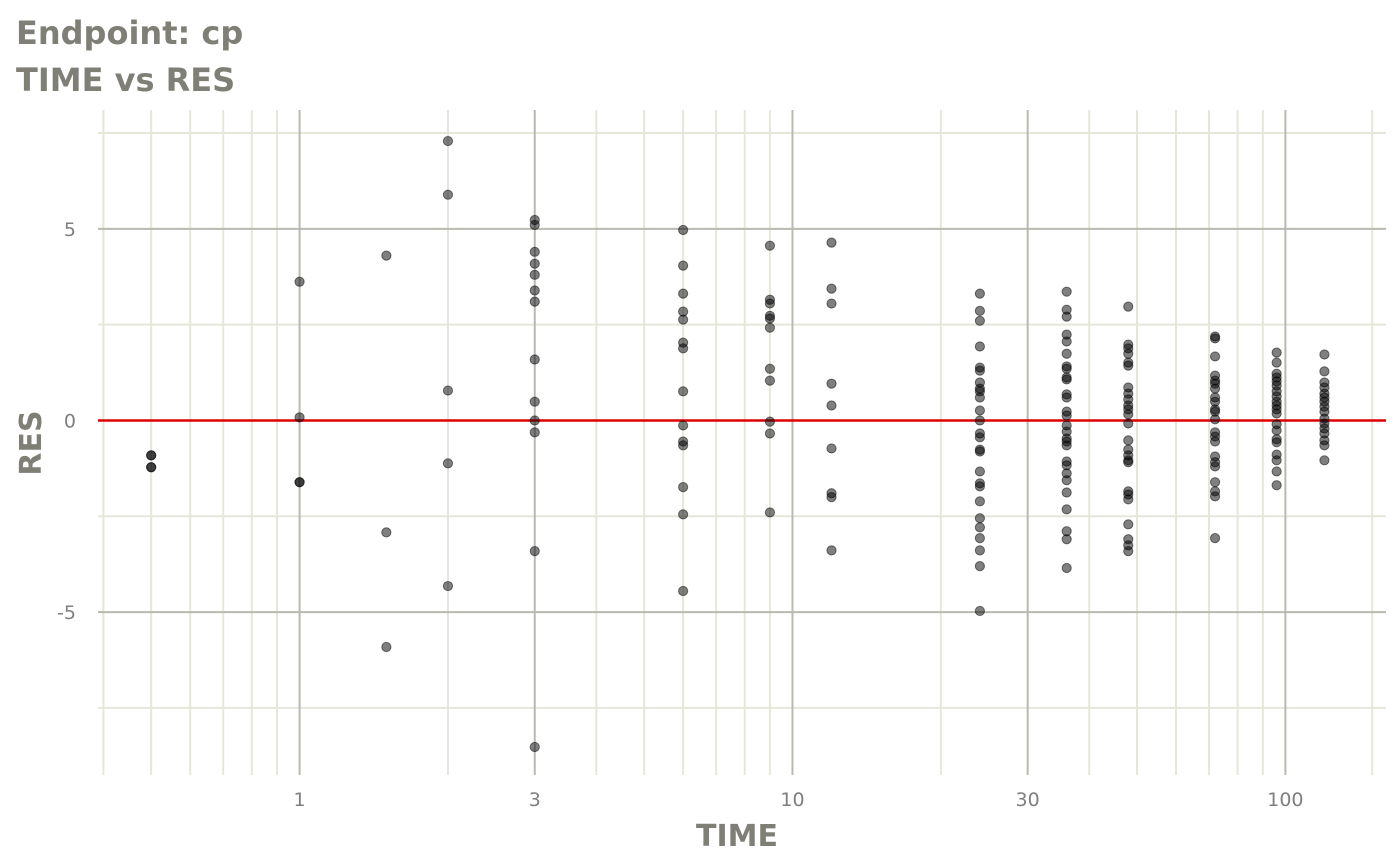 The width and height of the screenshot is (1400, 865). What do you see at coordinates (66, 613) in the screenshot?
I see `y-tick-label: -5` at bounding box center [66, 613].